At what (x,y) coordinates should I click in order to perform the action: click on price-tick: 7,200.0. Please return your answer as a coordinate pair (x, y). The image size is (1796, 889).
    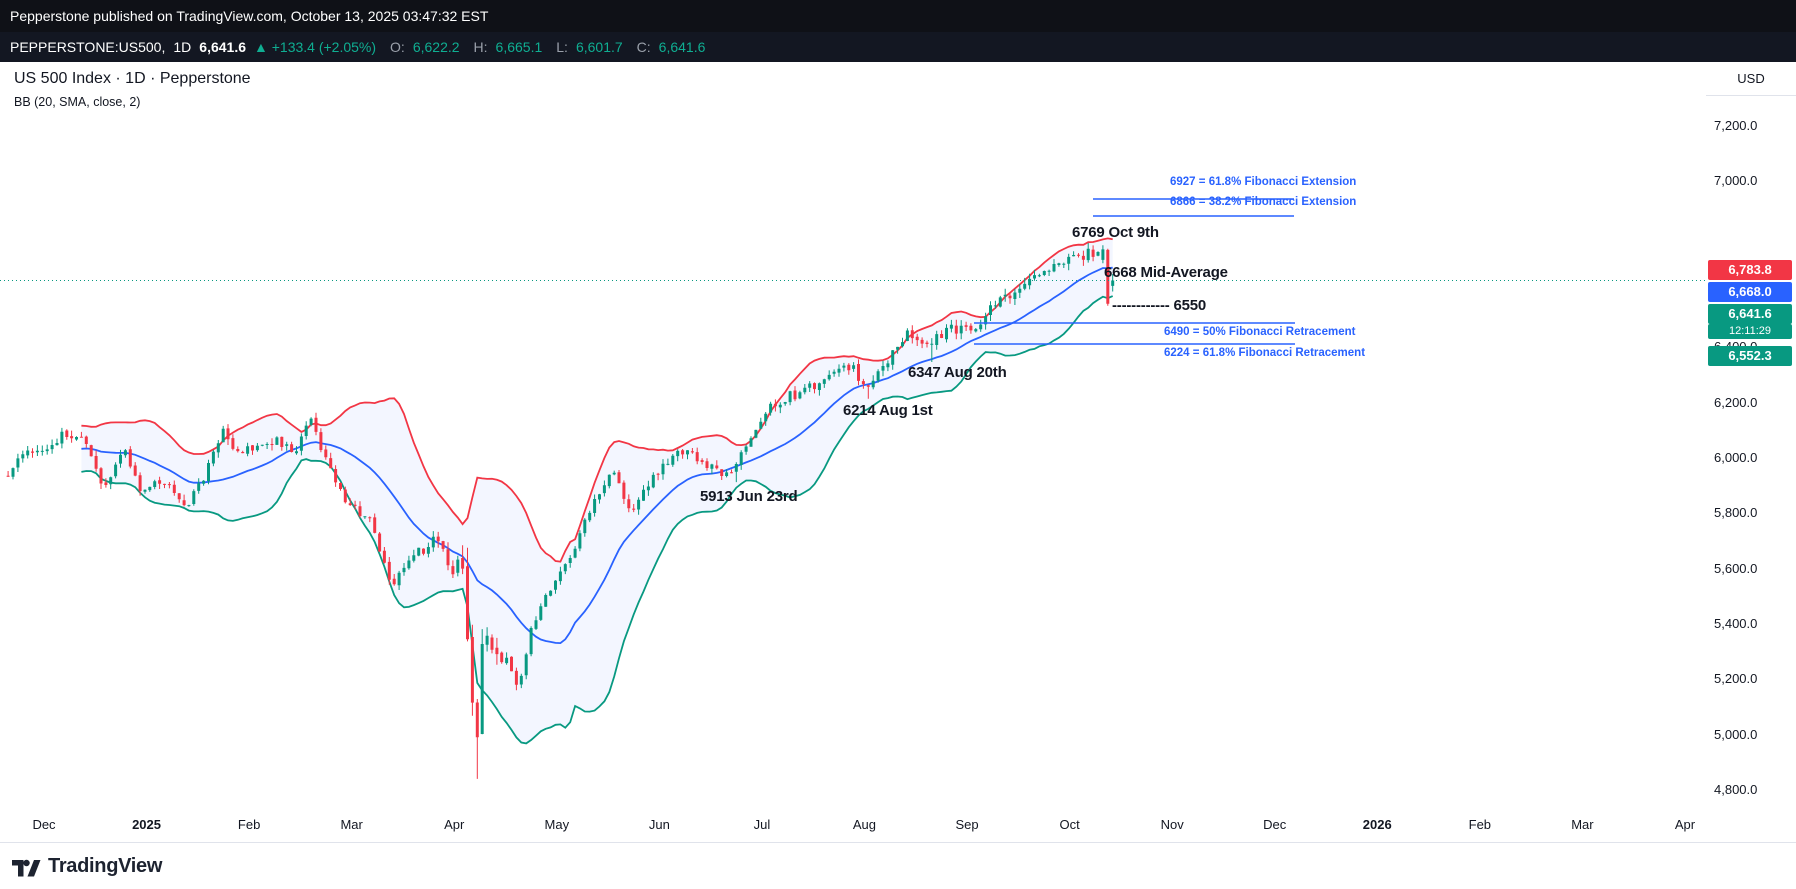
    Looking at the image, I should click on (1736, 125).